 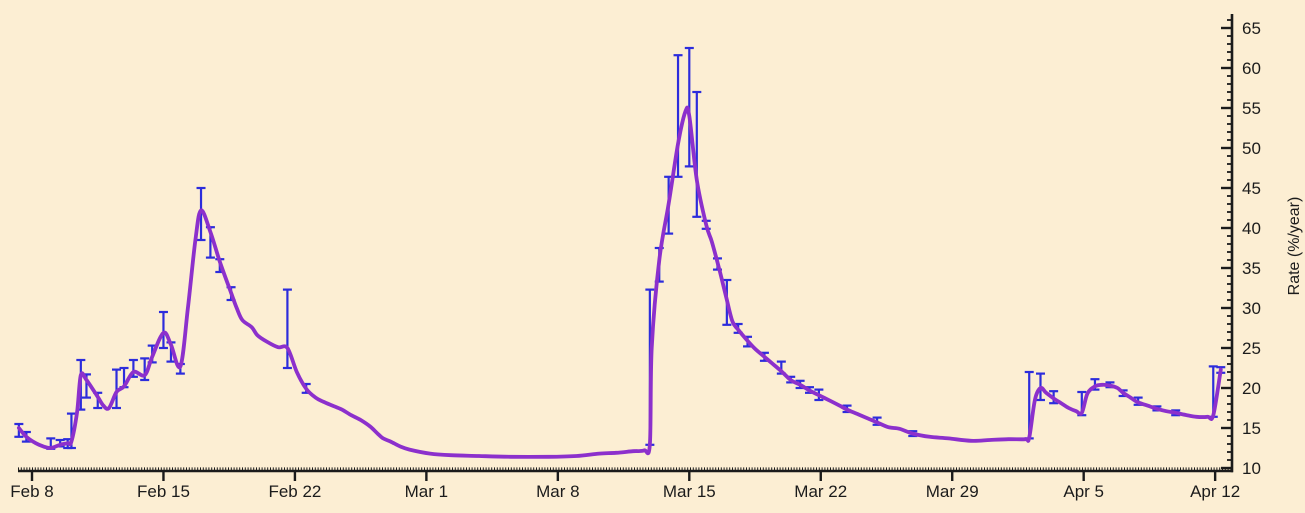 What do you see at coordinates (1251, 228) in the screenshot?
I see `y-tick-label: 40` at bounding box center [1251, 228].